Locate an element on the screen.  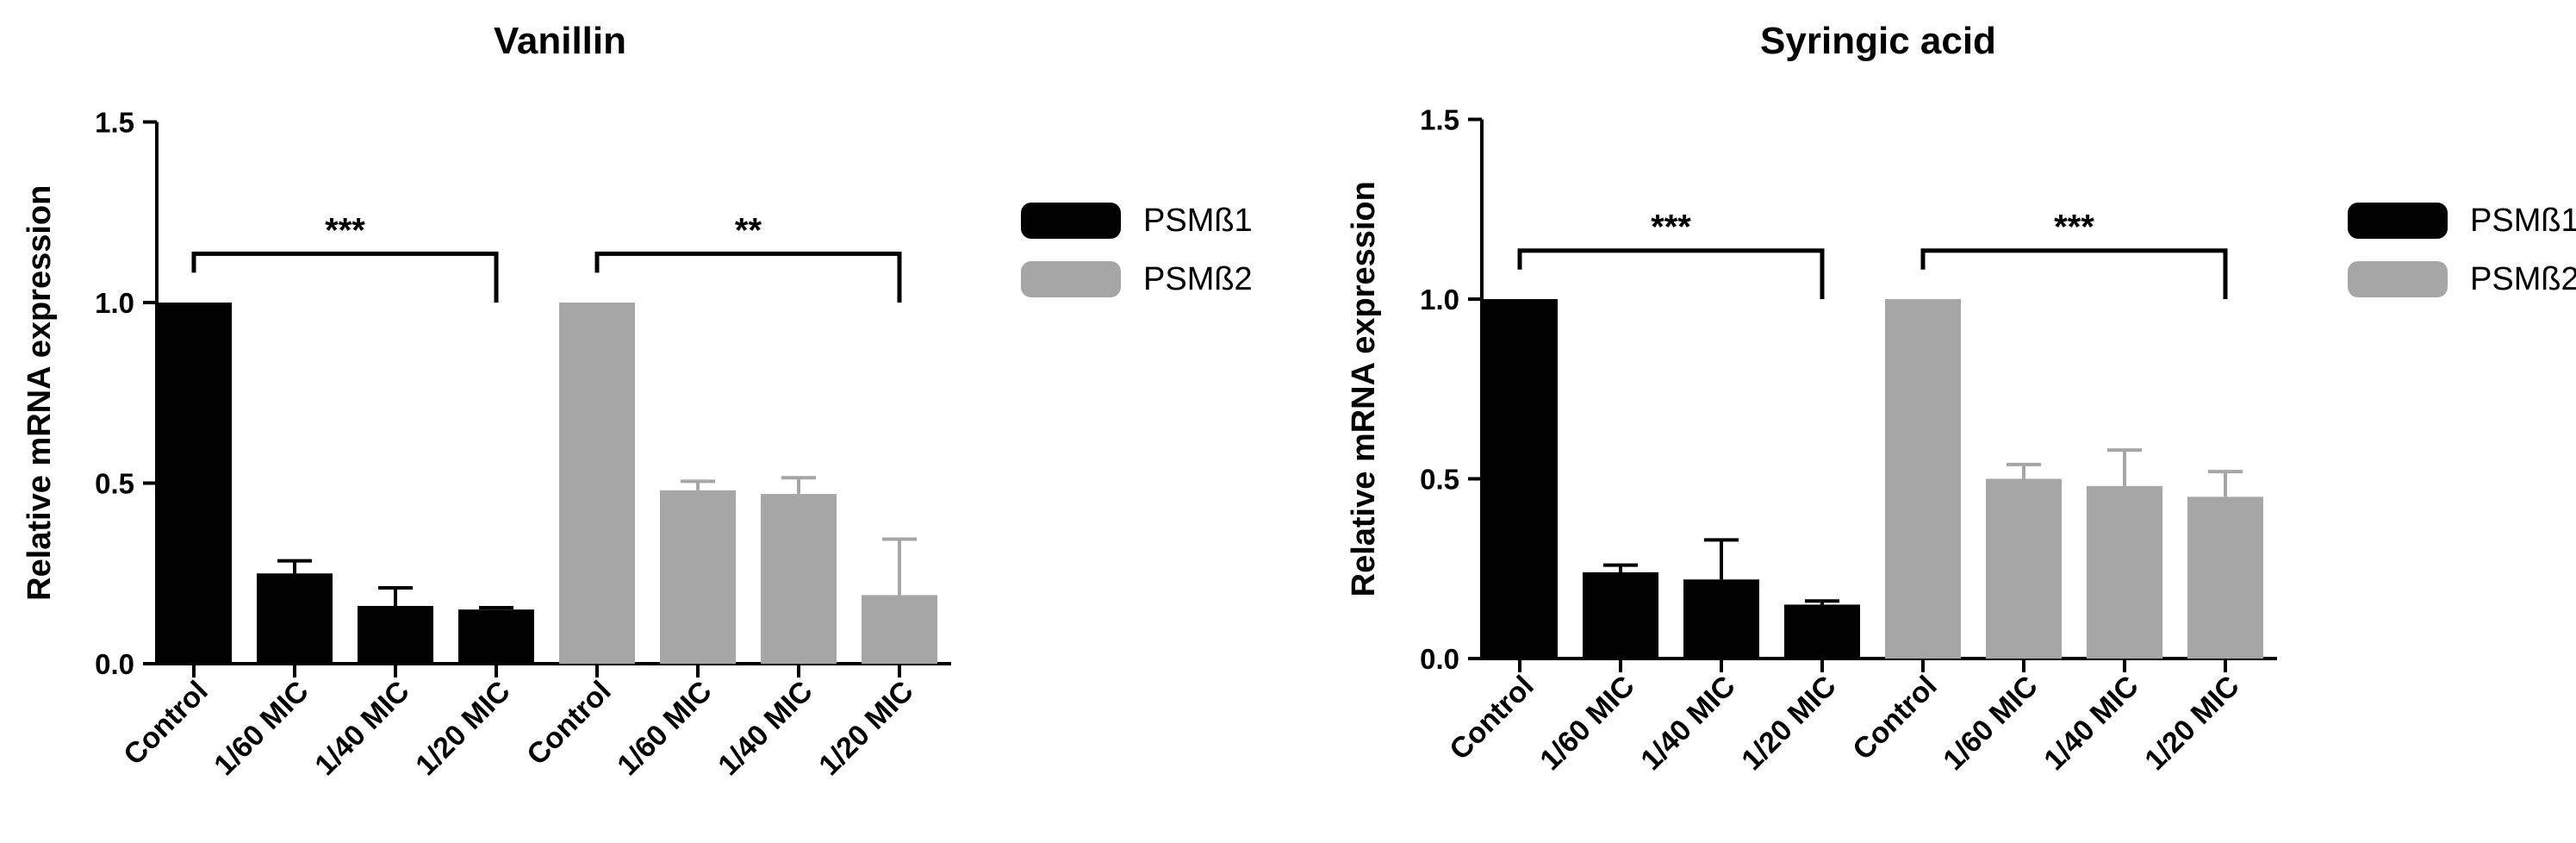
chart-title: Vanillin is located at coordinates (560, 41).